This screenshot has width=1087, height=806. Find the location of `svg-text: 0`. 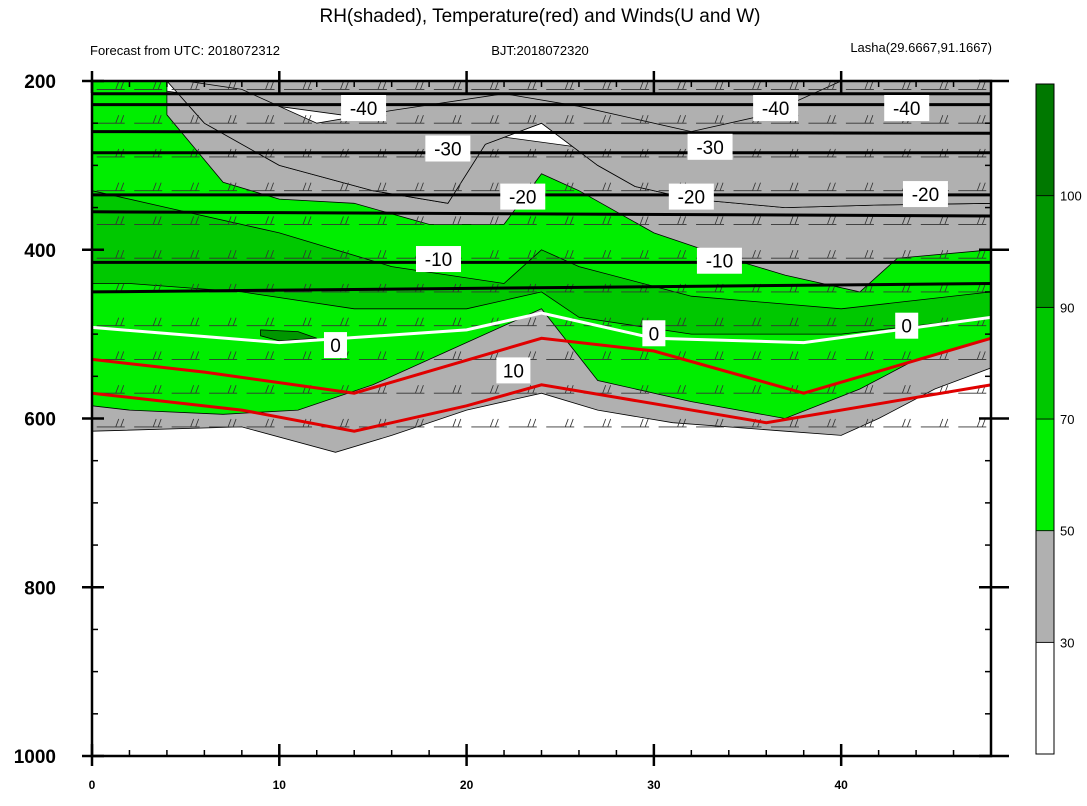

svg-text: 0 is located at coordinates (335, 346).